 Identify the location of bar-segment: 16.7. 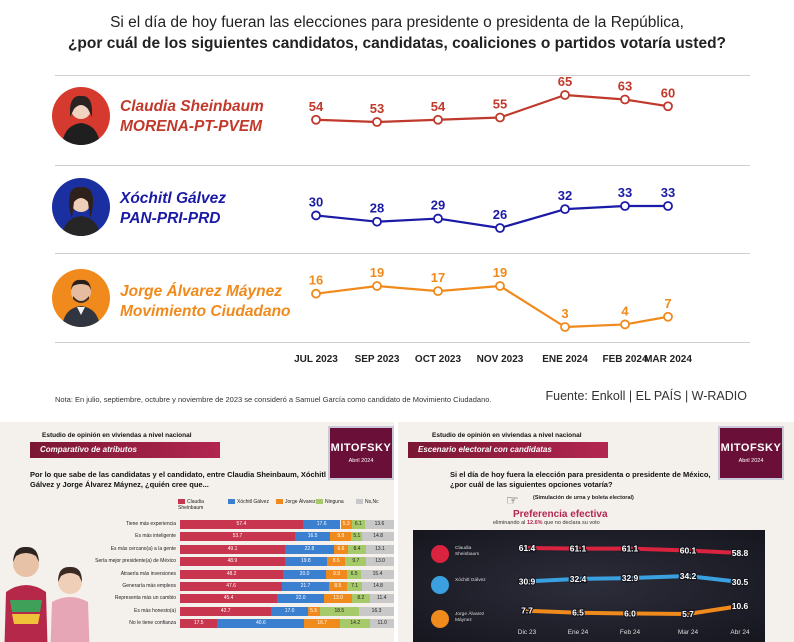
(322, 624).